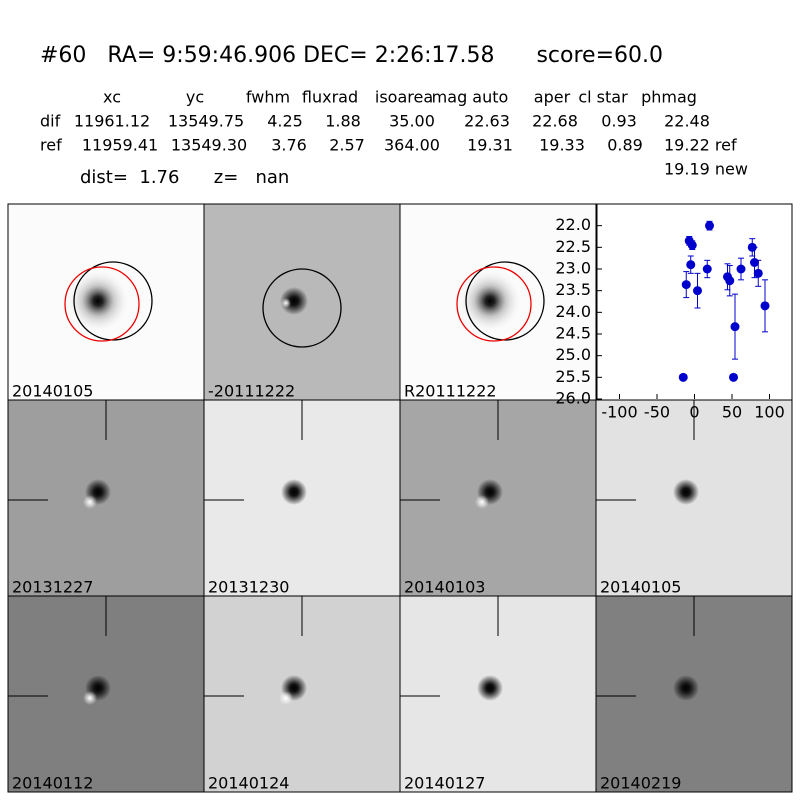 The width and height of the screenshot is (800, 800). What do you see at coordinates (487, 121) in the screenshot?
I see `cell: 22.63` at bounding box center [487, 121].